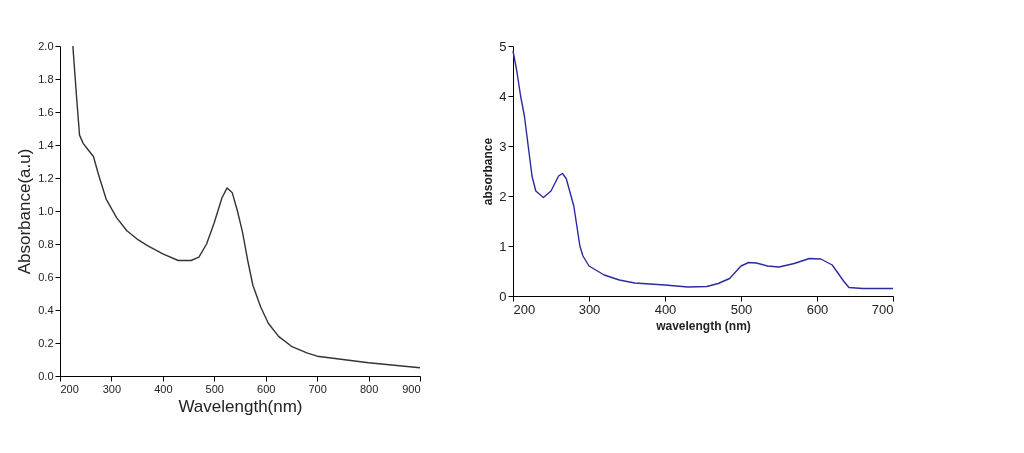 The height and width of the screenshot is (453, 1024). Describe the element at coordinates (46, 243) in the screenshot. I see `y-tick-label: 0.8` at that location.